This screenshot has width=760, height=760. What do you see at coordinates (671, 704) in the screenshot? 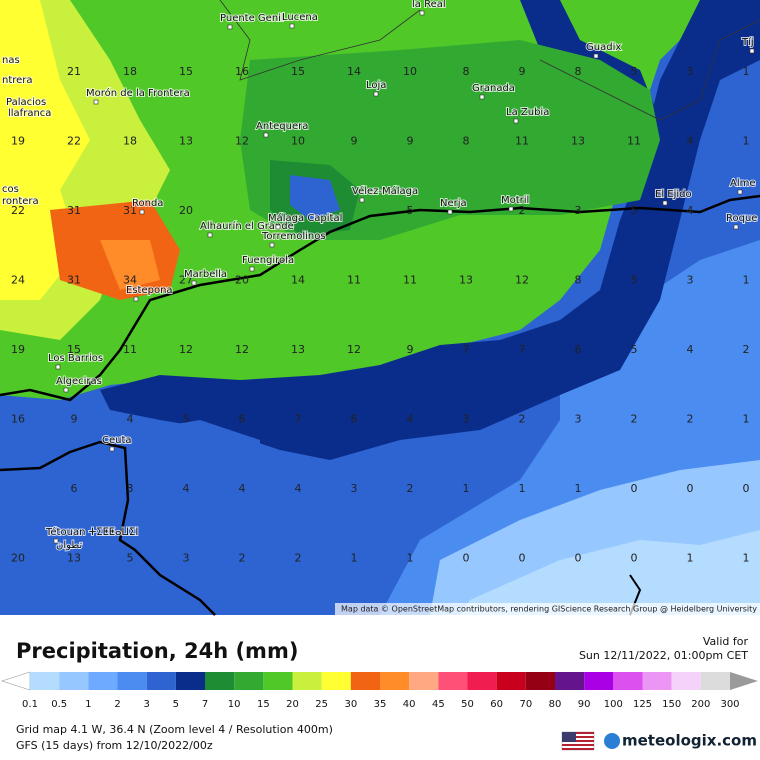
I see `legend-tick-label: 150` at bounding box center [671, 704].